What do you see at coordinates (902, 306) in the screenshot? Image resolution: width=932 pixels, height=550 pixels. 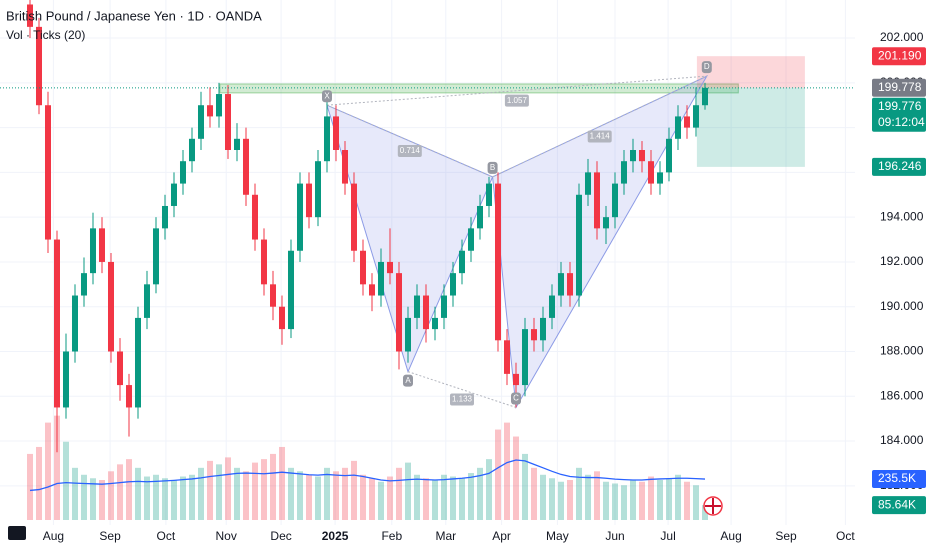 I see `y-tick-label: 190.000` at bounding box center [902, 306].